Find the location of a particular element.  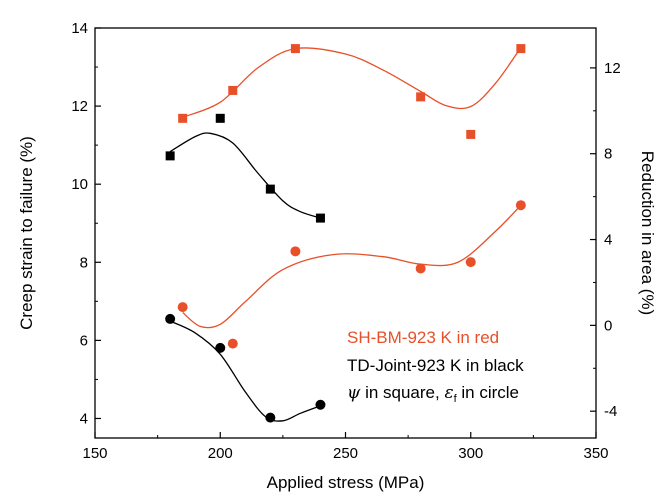

x-axis-title: Applied stress (MPa) is located at coordinates (346, 482).